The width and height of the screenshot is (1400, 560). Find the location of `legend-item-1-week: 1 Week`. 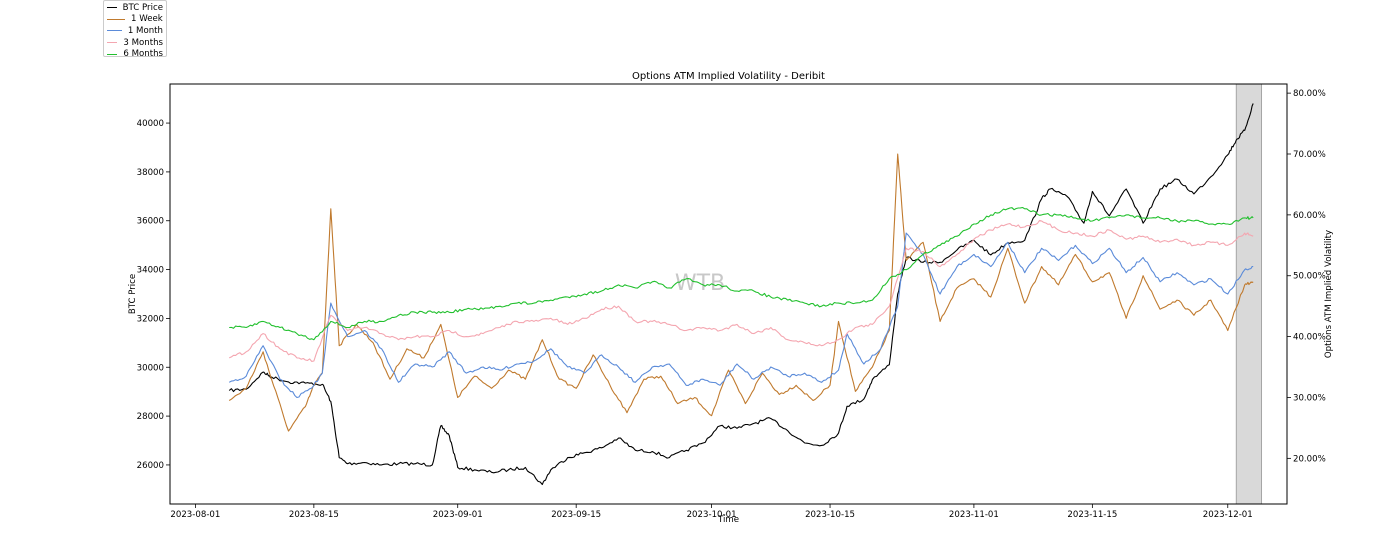

legend-item-1-week: 1 Week is located at coordinates (135, 20).